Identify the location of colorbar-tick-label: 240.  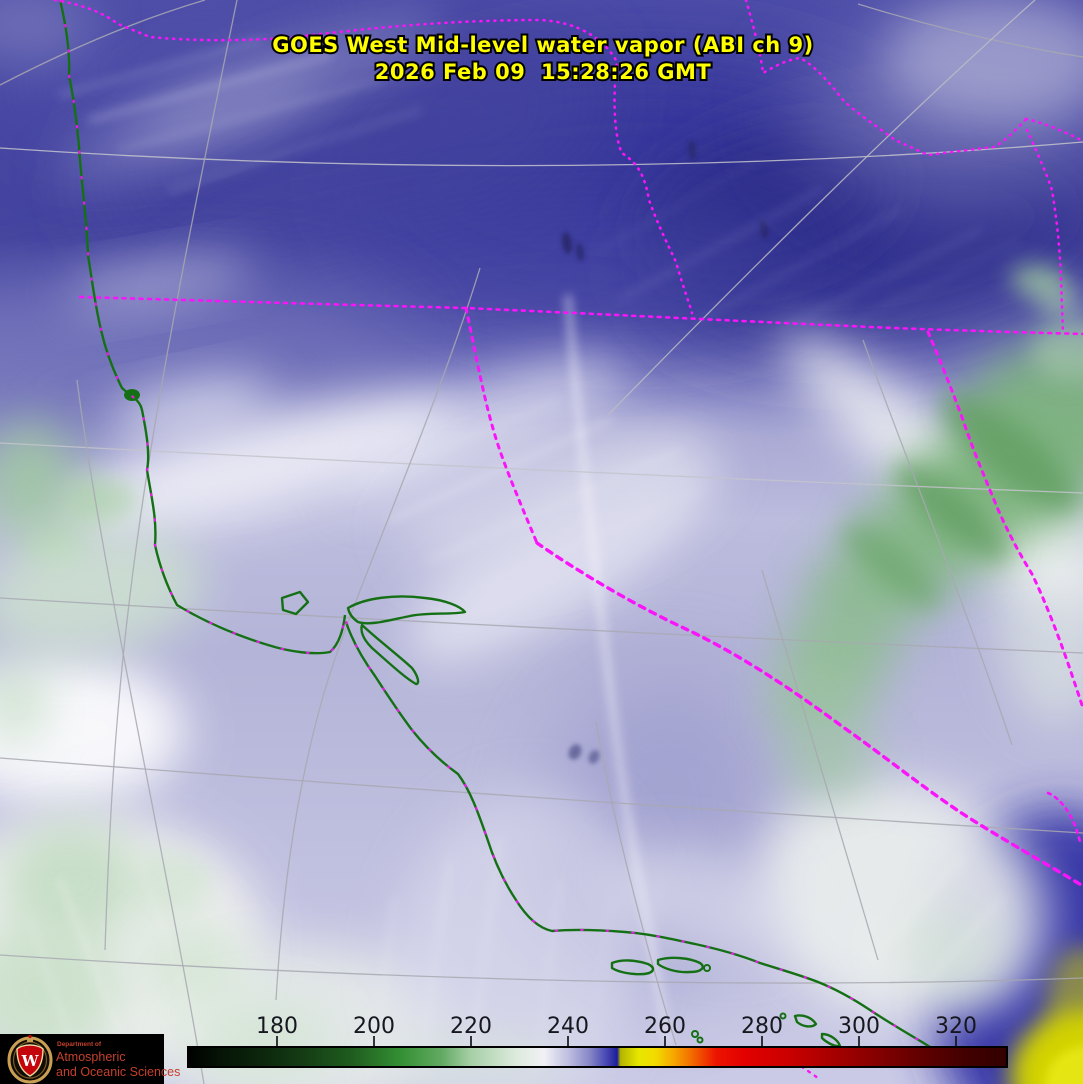
(568, 1026).